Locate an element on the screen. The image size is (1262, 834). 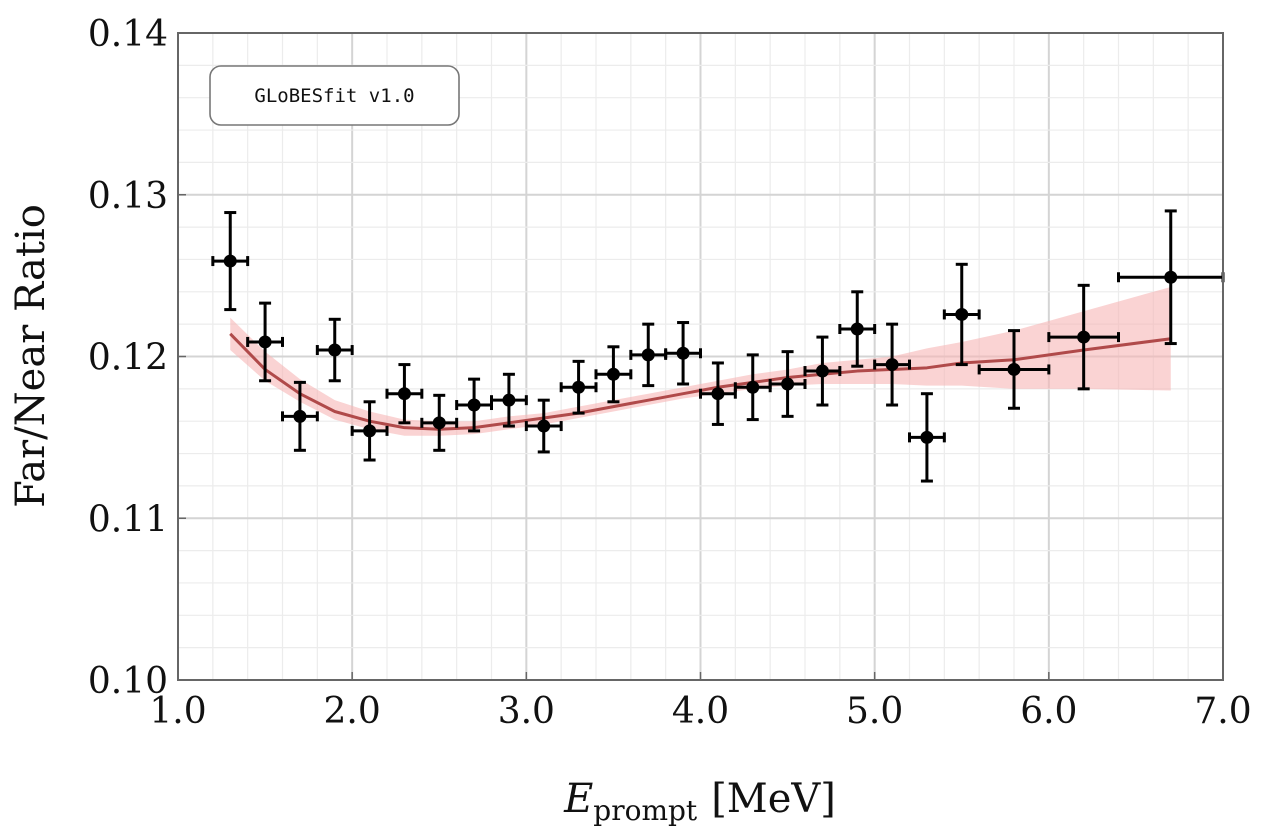
annotation-text: GLoBESfit v1.0 is located at coordinates (334, 96).